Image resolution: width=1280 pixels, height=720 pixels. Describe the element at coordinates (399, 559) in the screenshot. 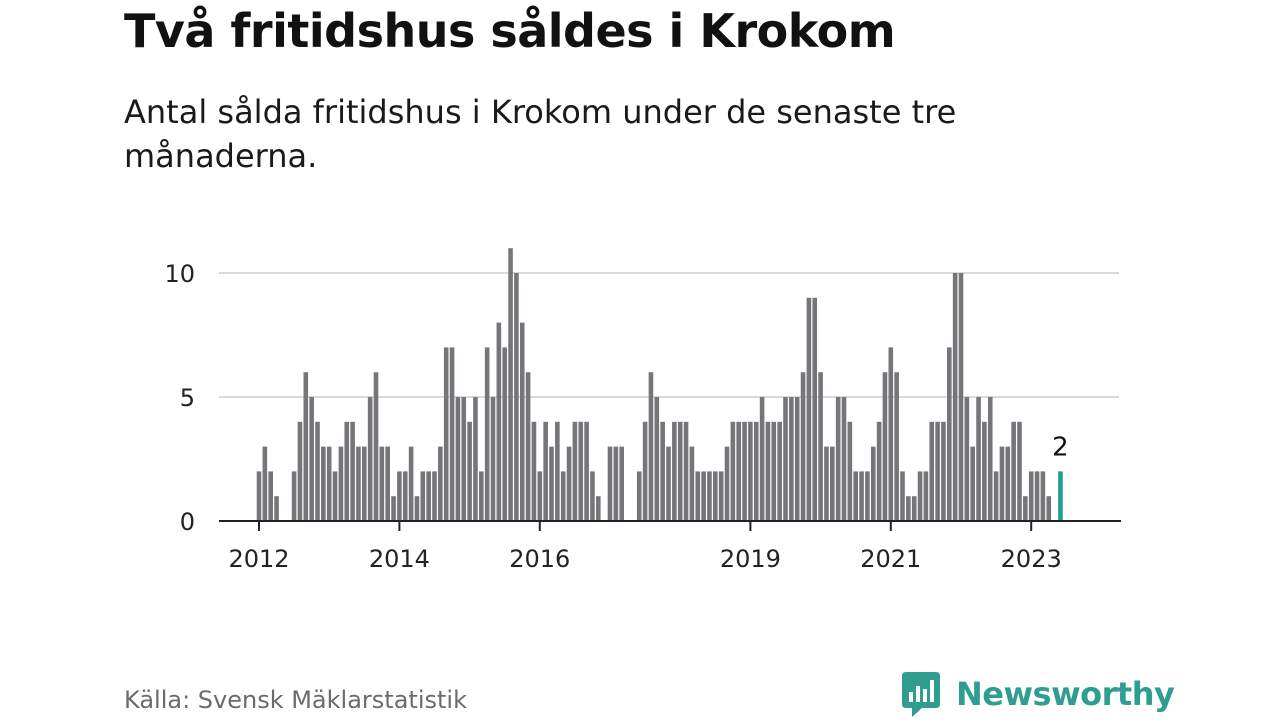

I see `x-tick-label: 2014` at that location.